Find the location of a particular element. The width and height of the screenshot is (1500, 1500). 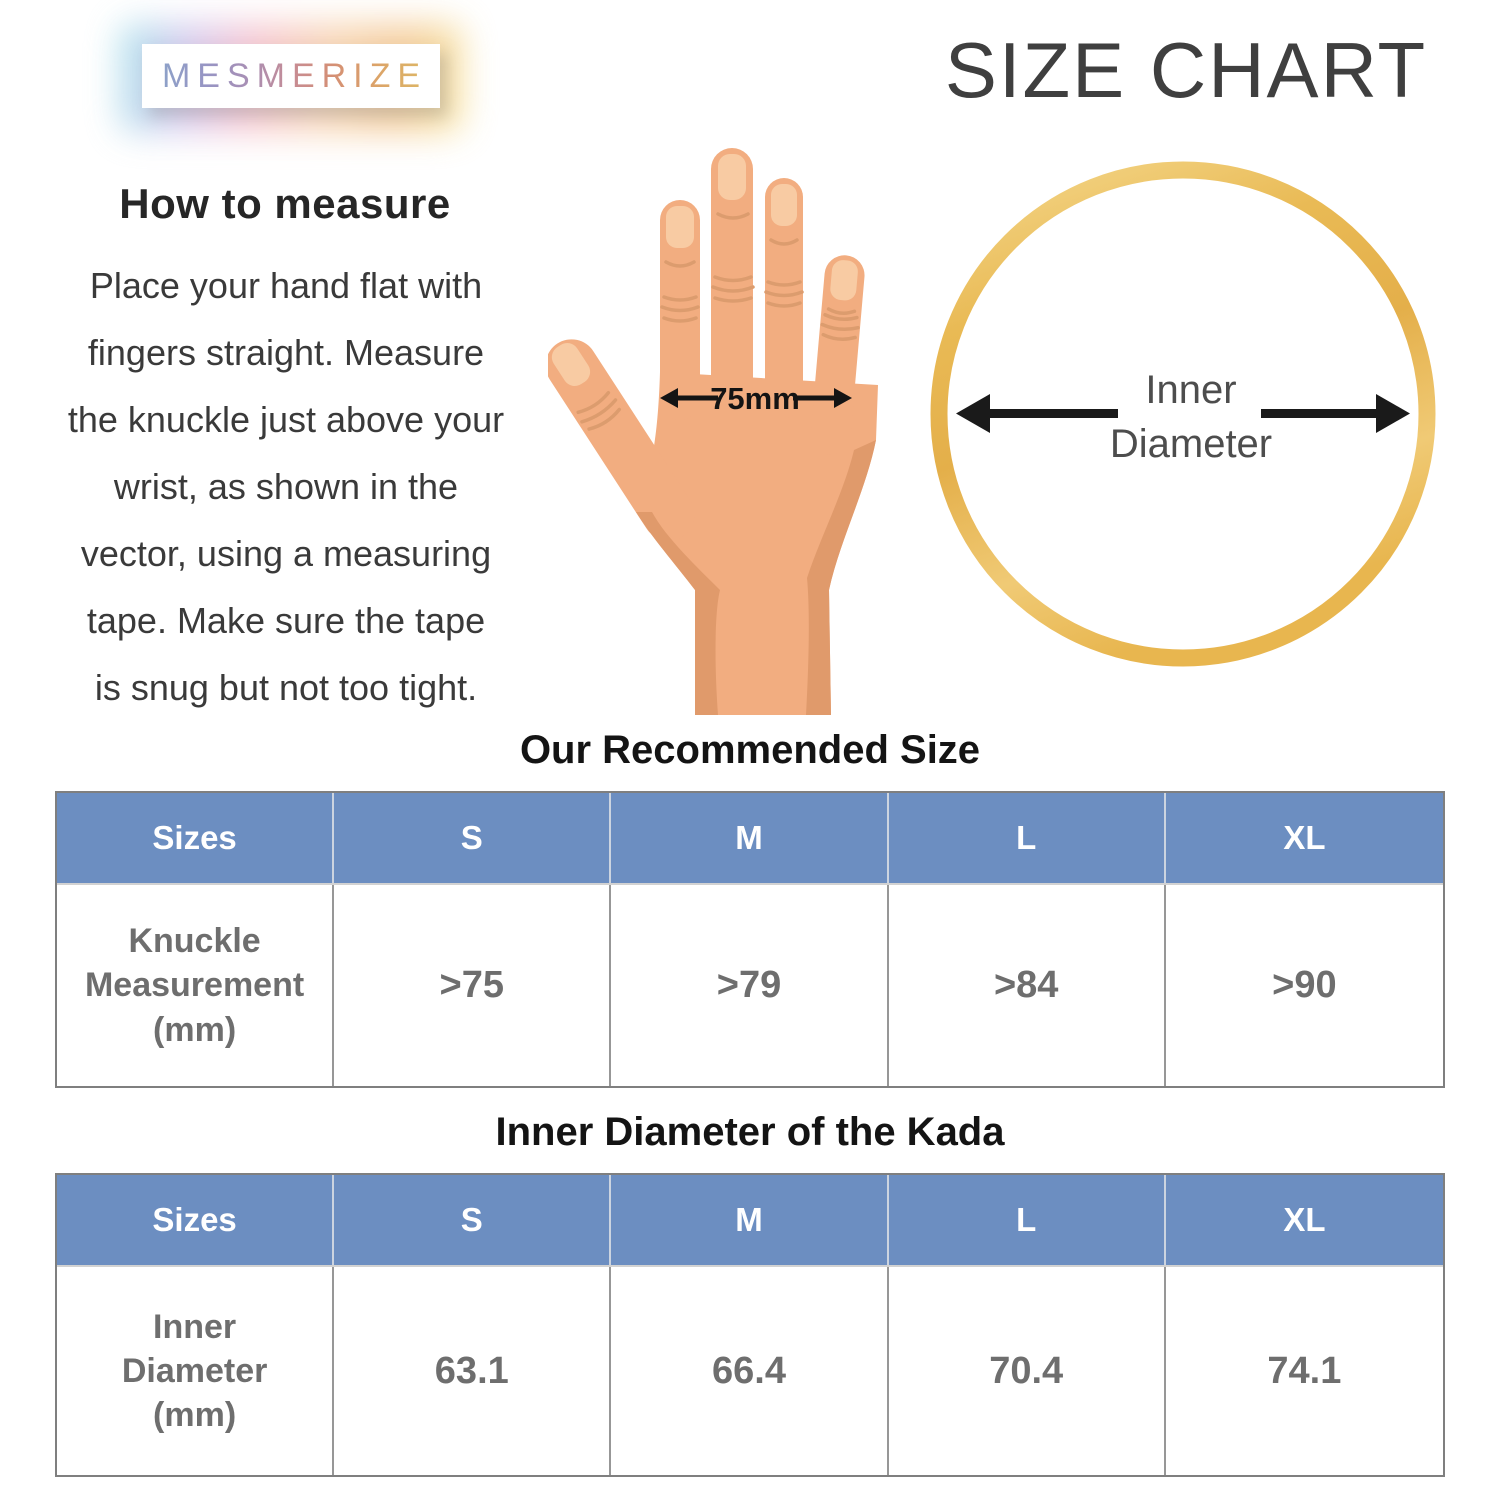

brand-logo: MESMERIZE is located at coordinates (291, 78).